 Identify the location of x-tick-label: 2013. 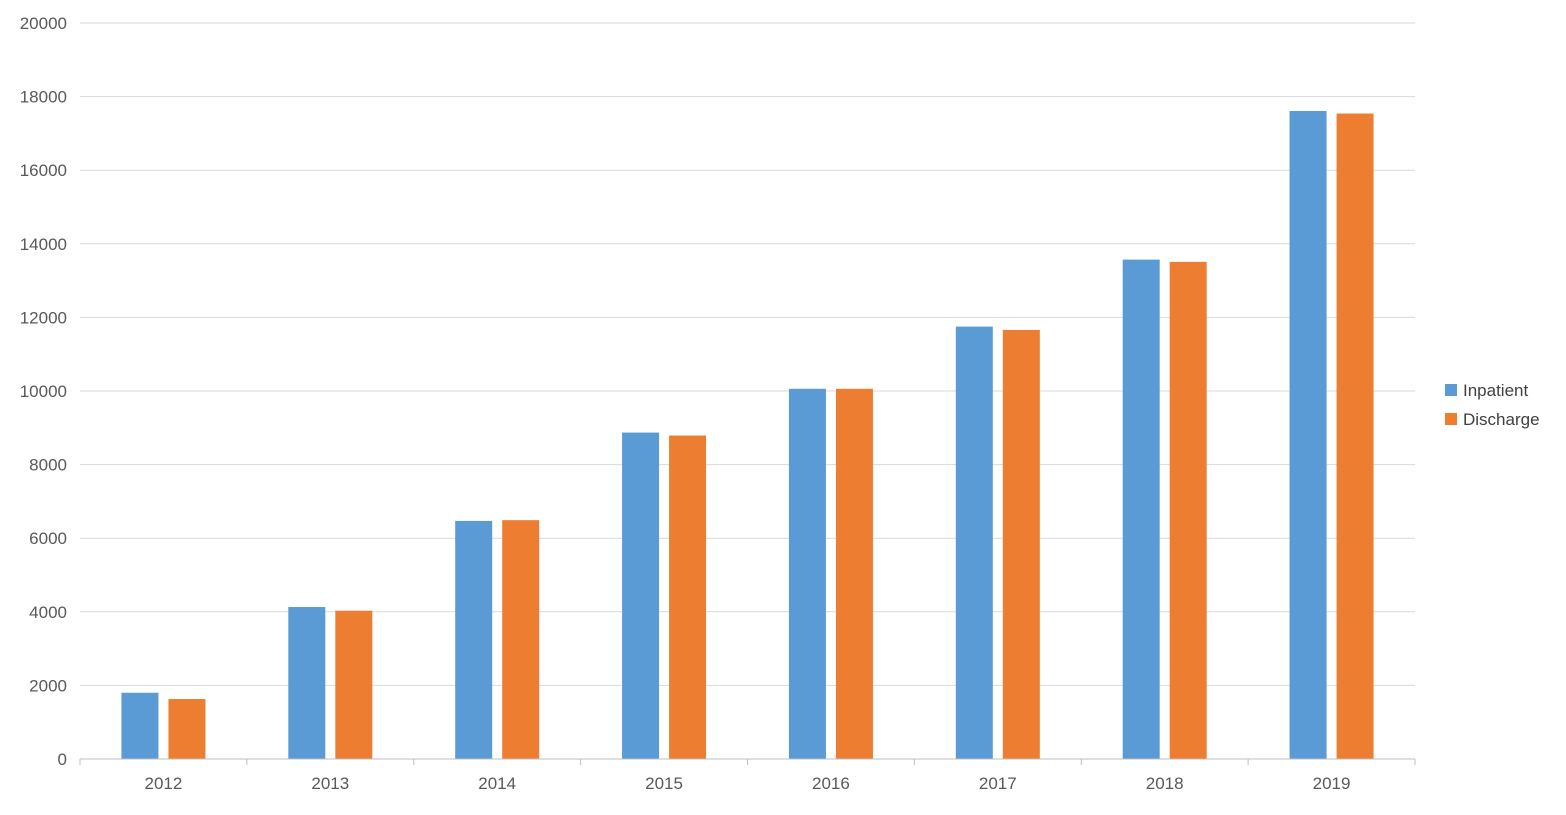
(330, 783).